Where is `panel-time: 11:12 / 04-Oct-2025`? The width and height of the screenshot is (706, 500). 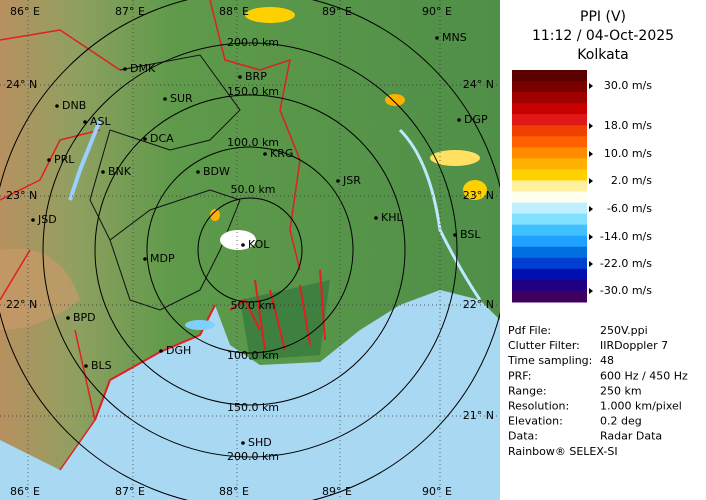
panel-time: 11:12 / 04-Oct-2025 is located at coordinates (603, 36).